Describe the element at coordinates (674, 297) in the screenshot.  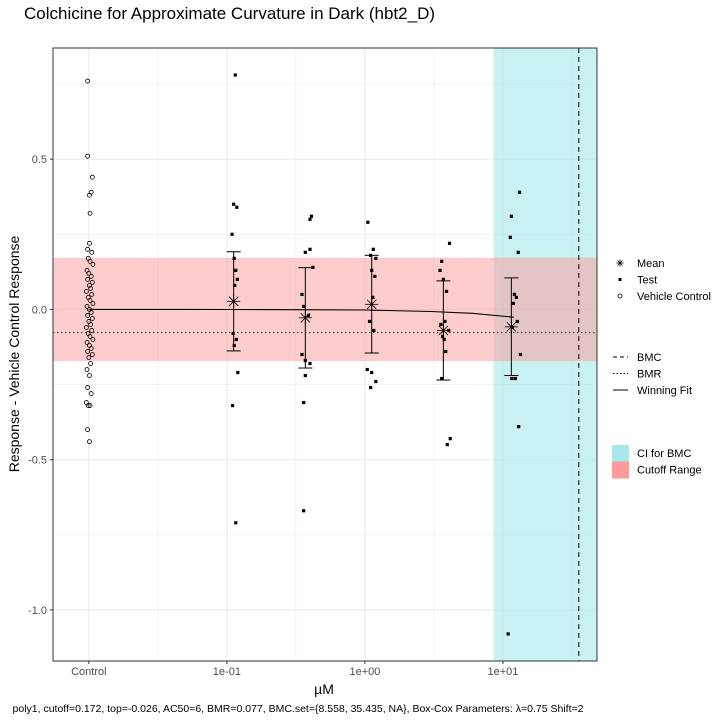
I see `legend-label: Vehicle Control` at that location.